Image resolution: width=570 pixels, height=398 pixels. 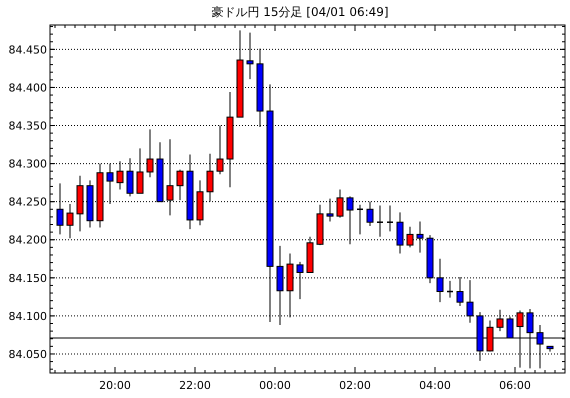 What do you see at coordinates (27, 240) in the screenshot?
I see `y-tick-label: 84.200` at bounding box center [27, 240].